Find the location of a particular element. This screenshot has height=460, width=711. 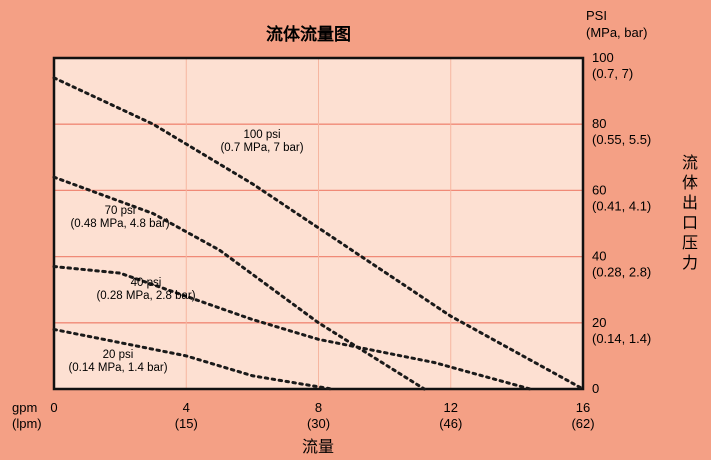

y-tick-label: 80 is located at coordinates (599, 123).